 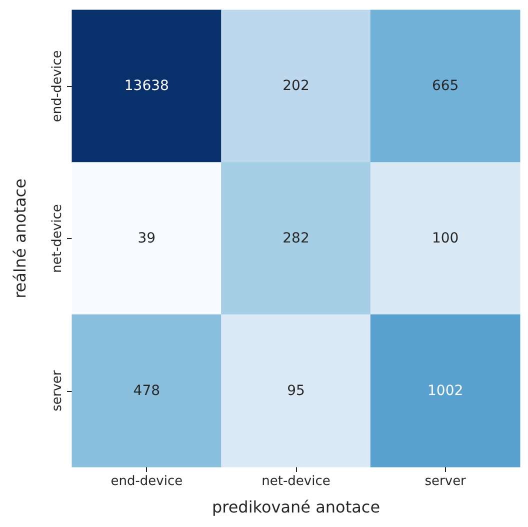 What do you see at coordinates (57, 391) in the screenshot?
I see `y-tick-label: server` at bounding box center [57, 391].